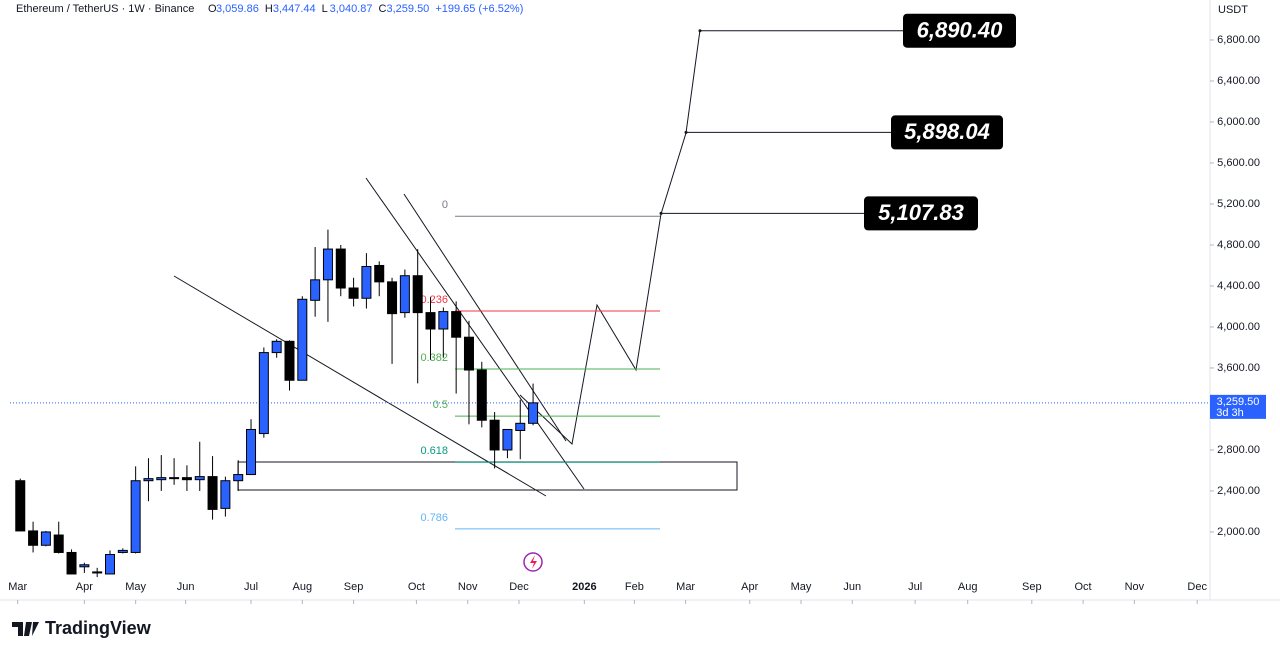 The image size is (1280, 662). I want to click on x-tick-label: 2026, so click(584, 587).